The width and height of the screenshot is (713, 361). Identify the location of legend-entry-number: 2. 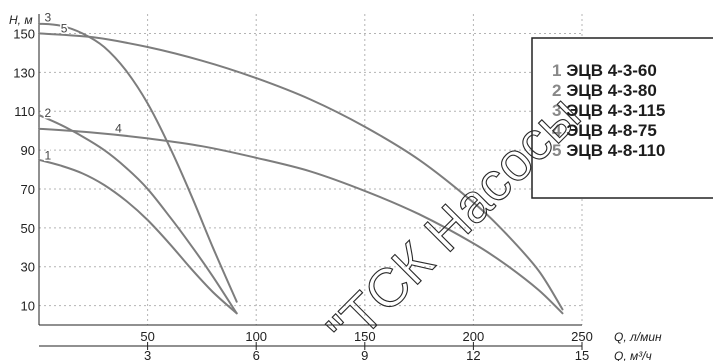
(559, 90).